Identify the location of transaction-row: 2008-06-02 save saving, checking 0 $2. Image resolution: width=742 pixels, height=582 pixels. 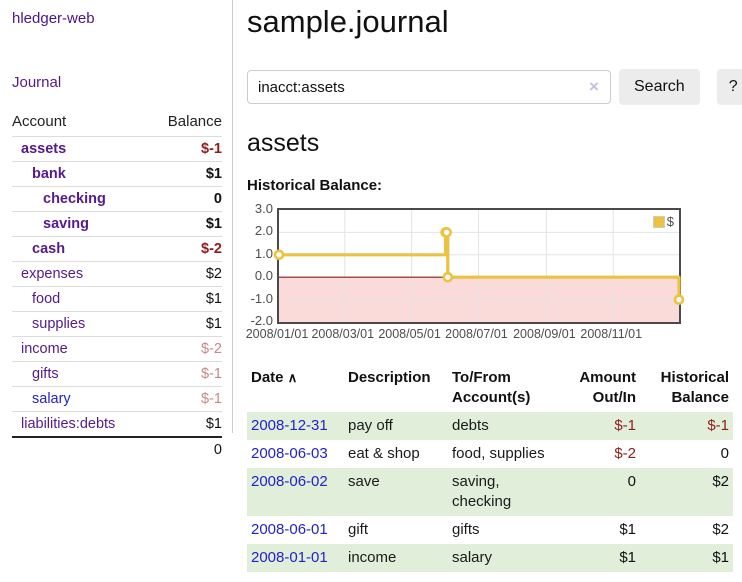
(490, 492).